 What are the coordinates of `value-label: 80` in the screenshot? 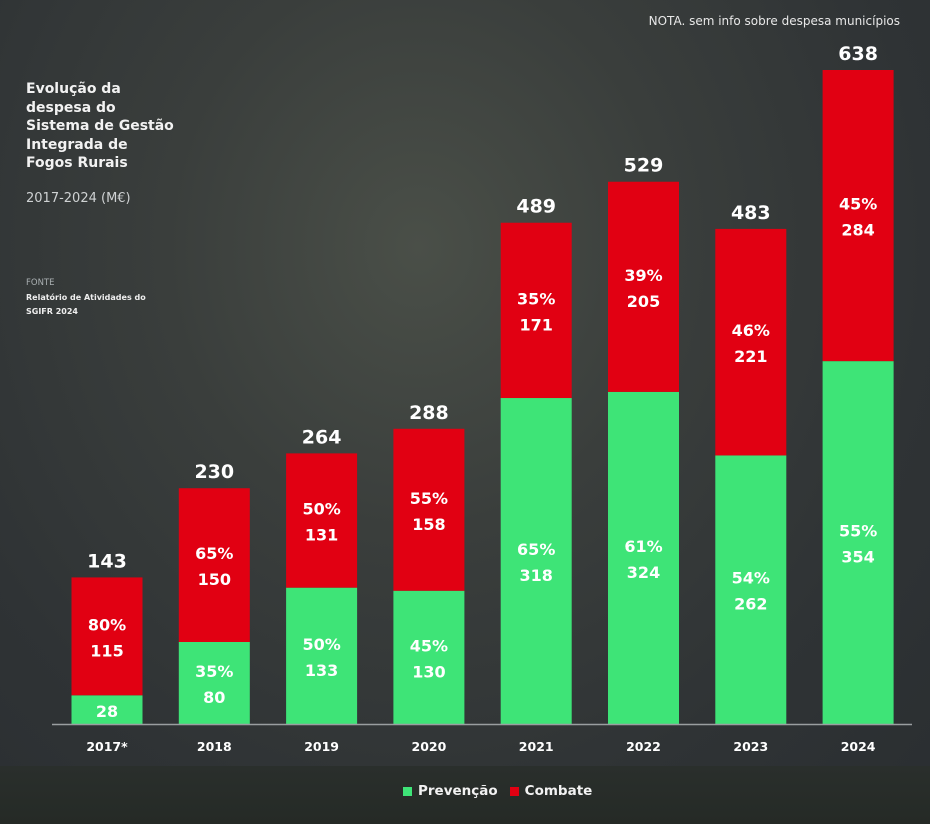 It's located at (214, 697).